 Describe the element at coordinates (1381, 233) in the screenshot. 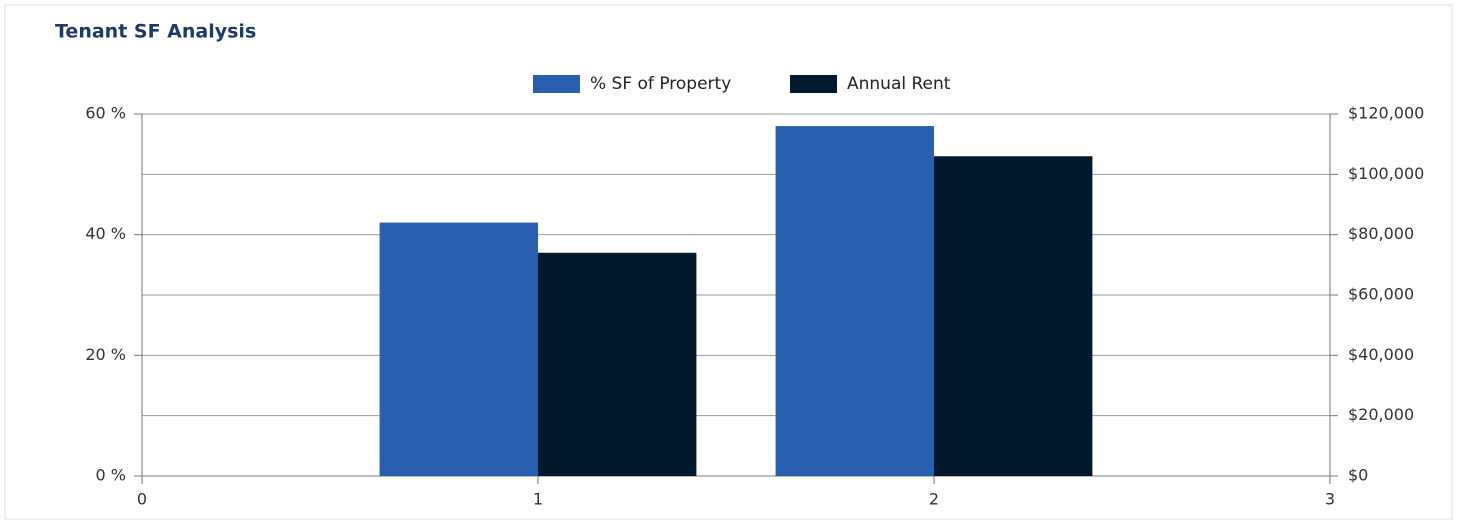

I see `y2-tick-label: $80,000` at that location.